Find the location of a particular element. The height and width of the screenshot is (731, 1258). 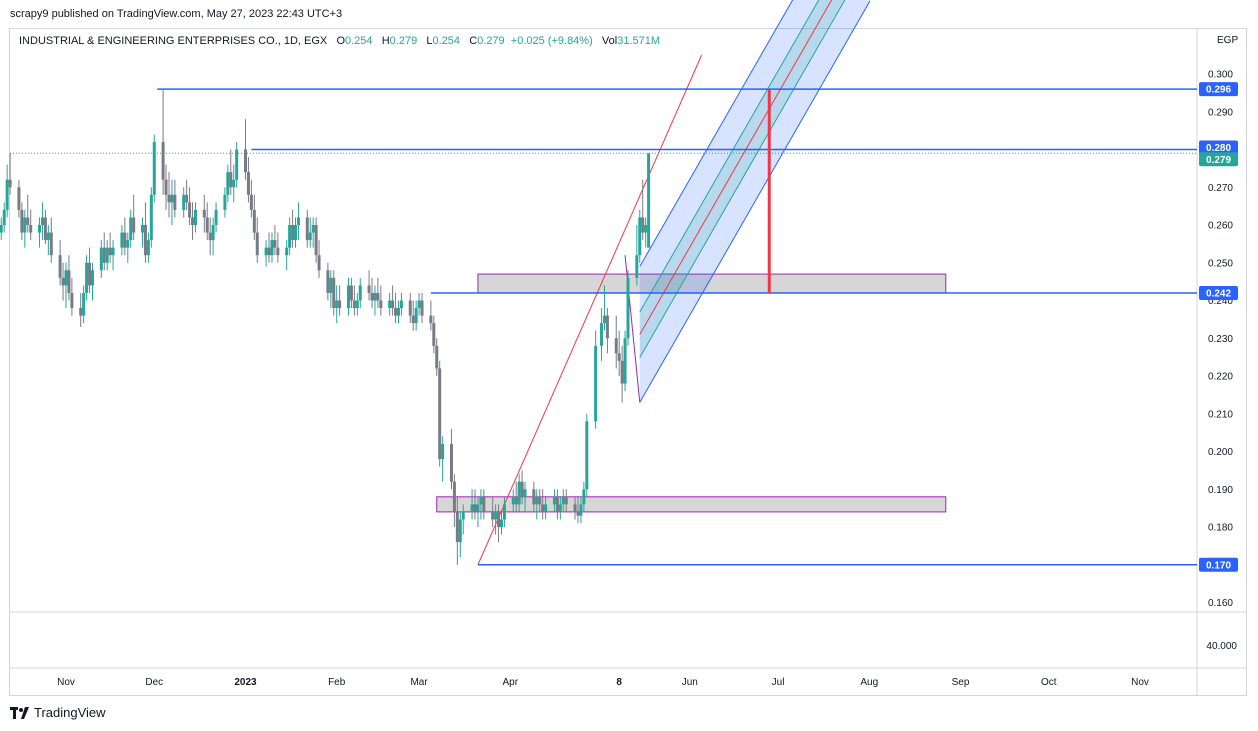

y-tick-label: 0.230 is located at coordinates (1220, 339).